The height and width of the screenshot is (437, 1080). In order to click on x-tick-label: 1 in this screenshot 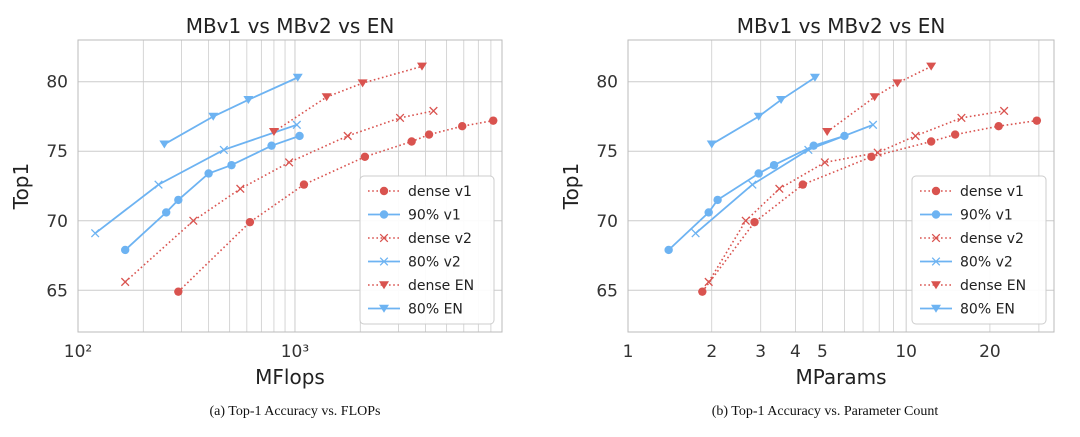, I will do `click(628, 352)`.